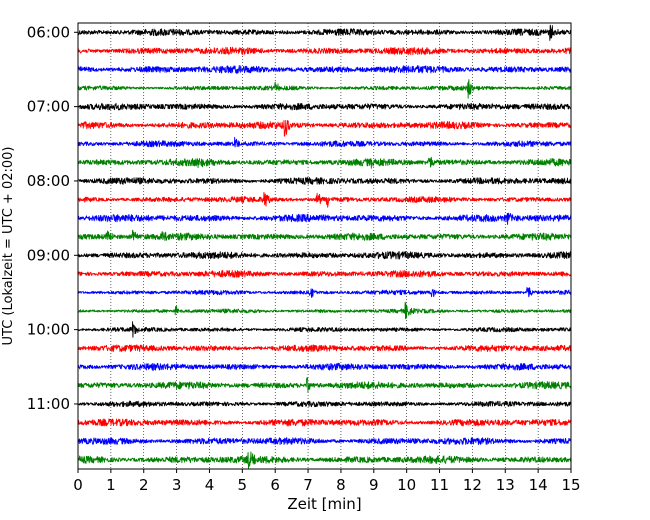  I want to click on x-tick-label: 11, so click(439, 485).